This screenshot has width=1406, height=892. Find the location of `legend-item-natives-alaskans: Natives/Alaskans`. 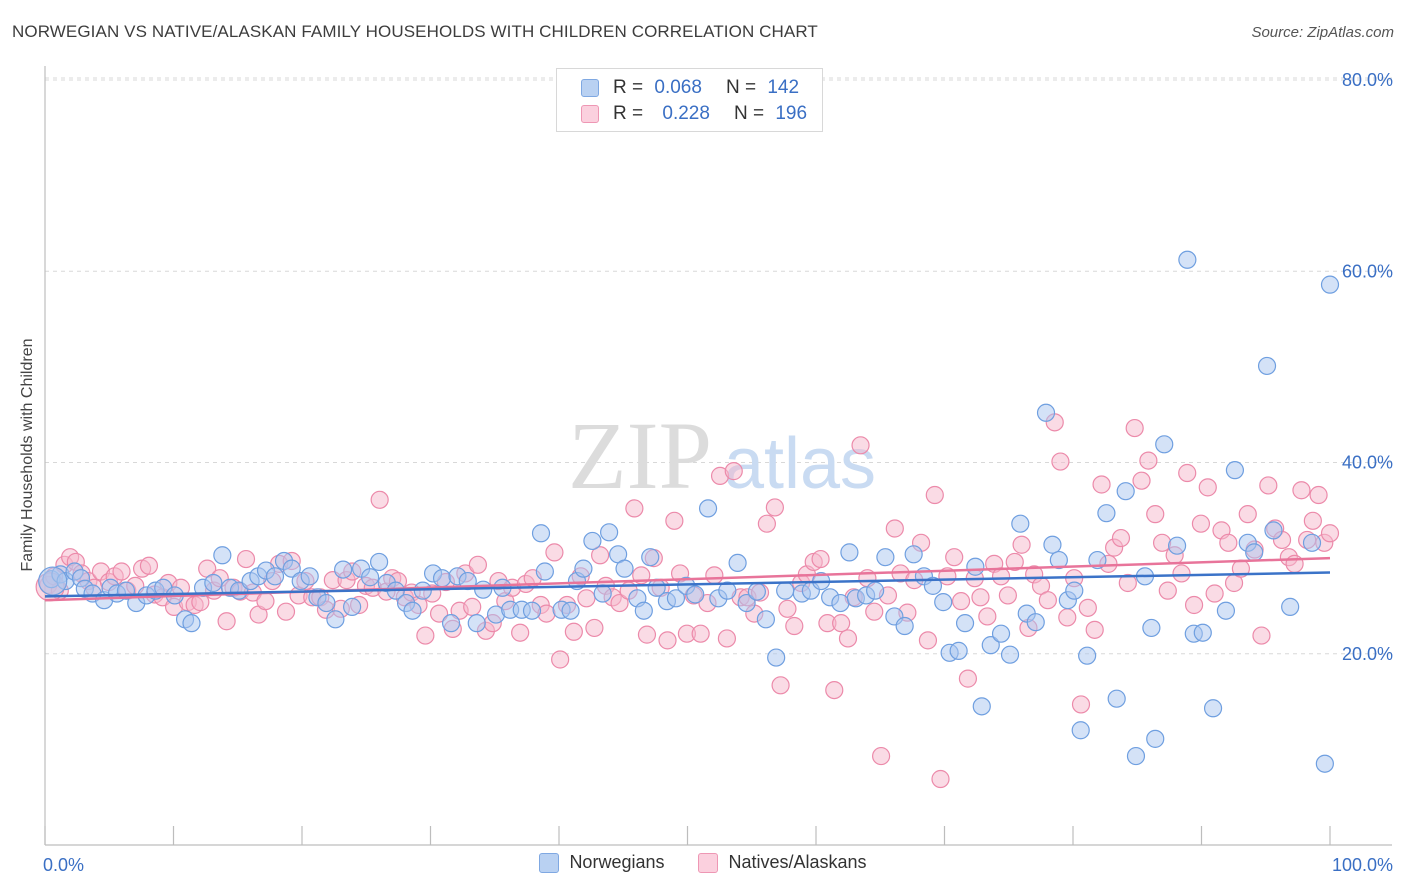

legend-item-natives-alaskans: Natives/Alaskans is located at coordinates (782, 862).